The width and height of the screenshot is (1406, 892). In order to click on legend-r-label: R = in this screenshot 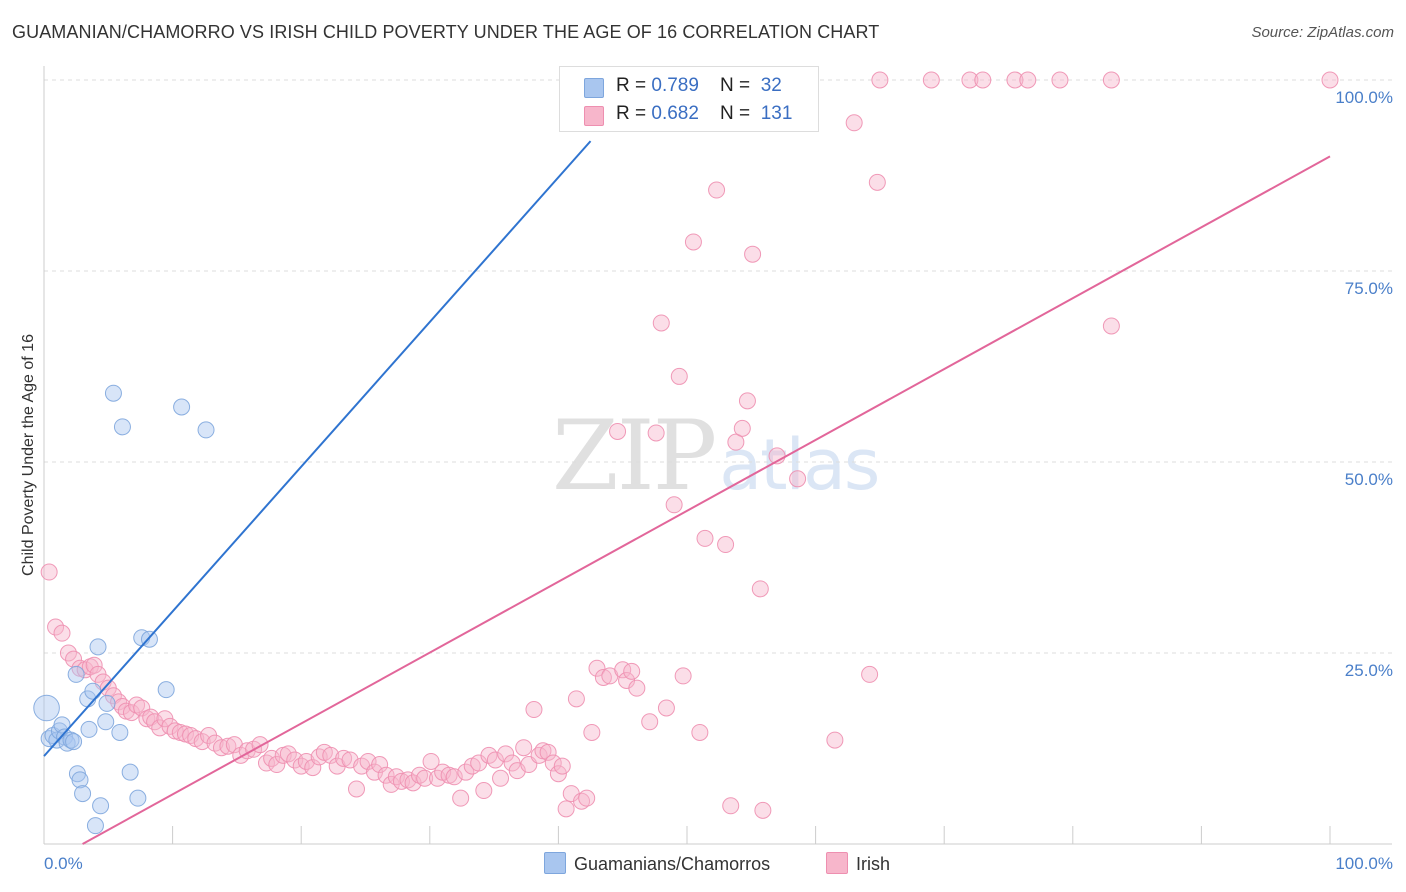, I will do `click(634, 85)`.